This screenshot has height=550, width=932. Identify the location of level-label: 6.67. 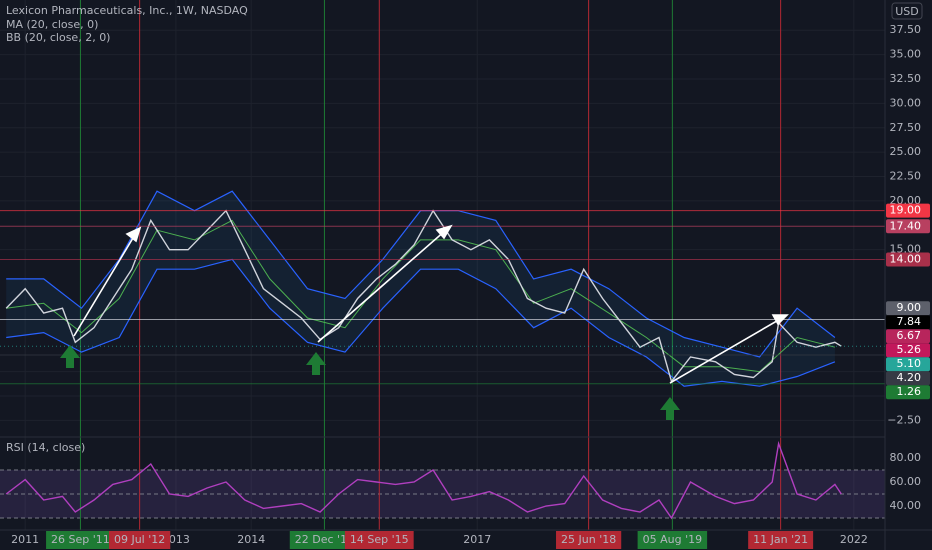
(909, 335).